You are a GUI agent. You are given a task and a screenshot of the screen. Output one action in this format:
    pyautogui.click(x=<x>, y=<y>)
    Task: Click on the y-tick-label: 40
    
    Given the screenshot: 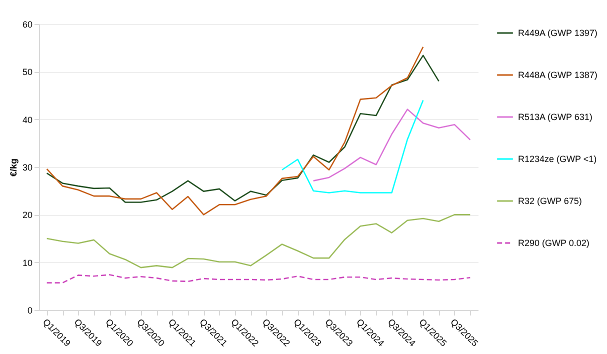 What is the action you would take?
    pyautogui.click(x=27, y=119)
    